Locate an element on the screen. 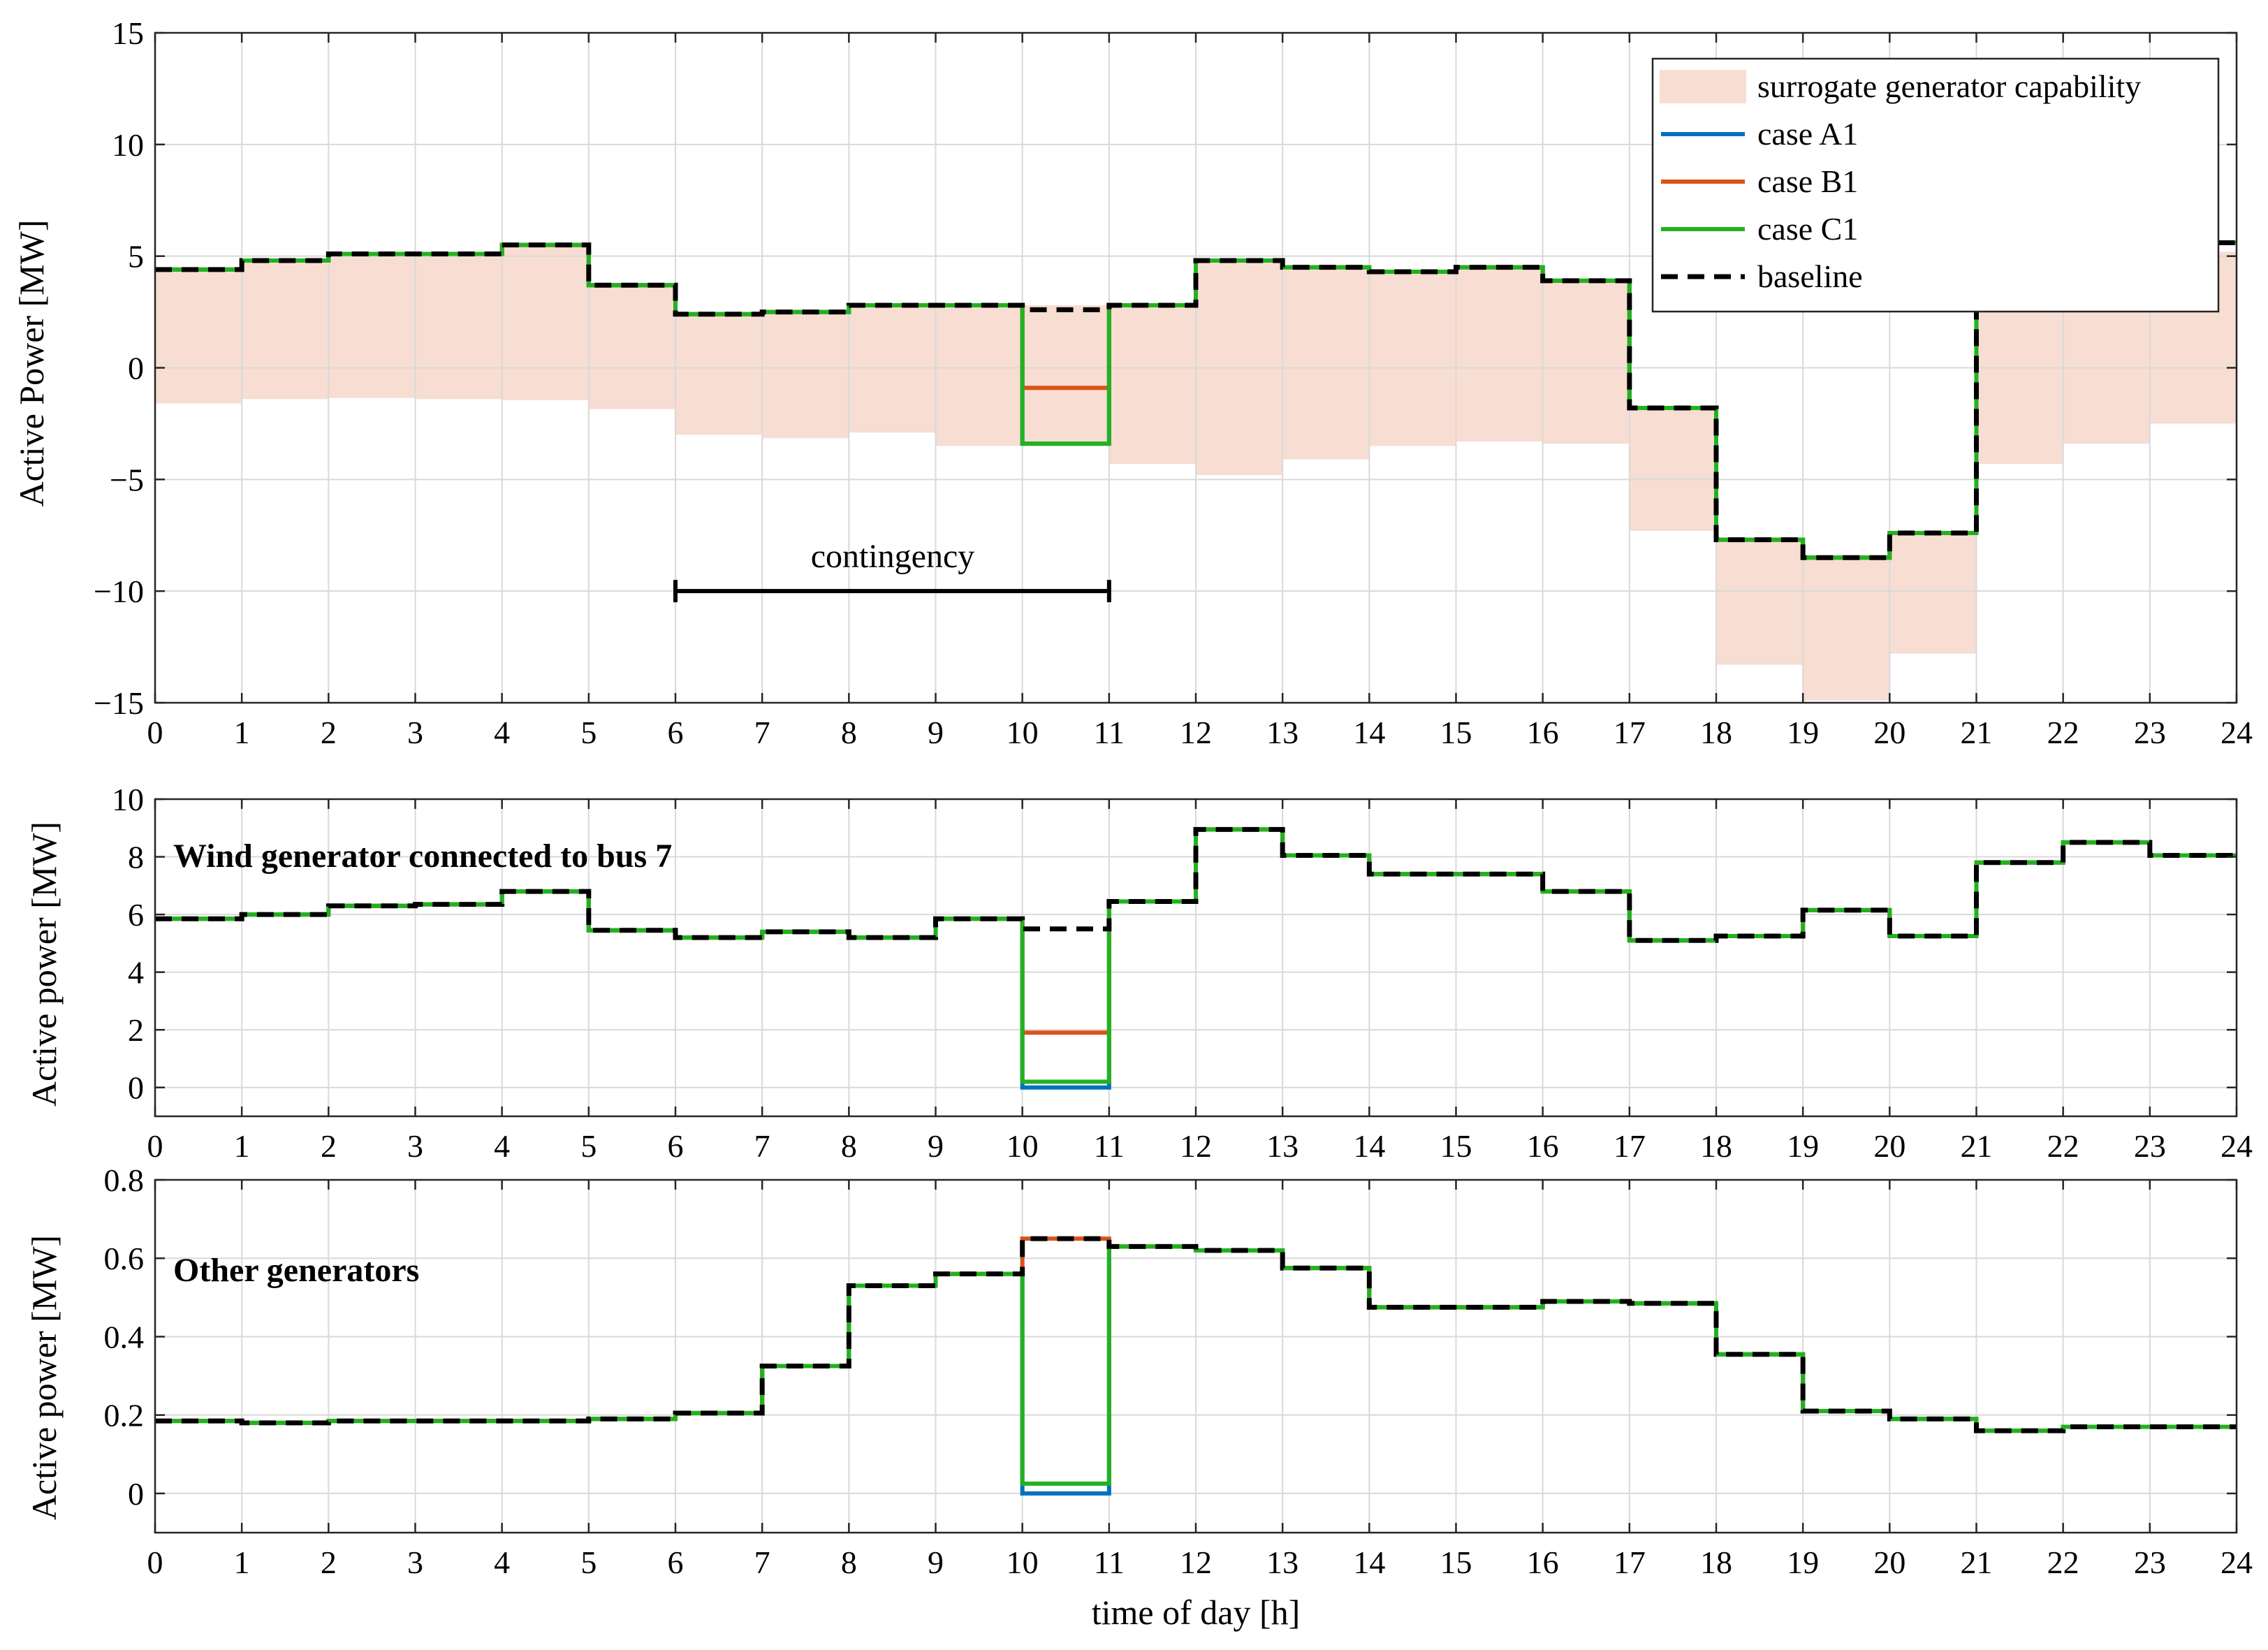  top-x-tick-label: 19 is located at coordinates (1803, 732).